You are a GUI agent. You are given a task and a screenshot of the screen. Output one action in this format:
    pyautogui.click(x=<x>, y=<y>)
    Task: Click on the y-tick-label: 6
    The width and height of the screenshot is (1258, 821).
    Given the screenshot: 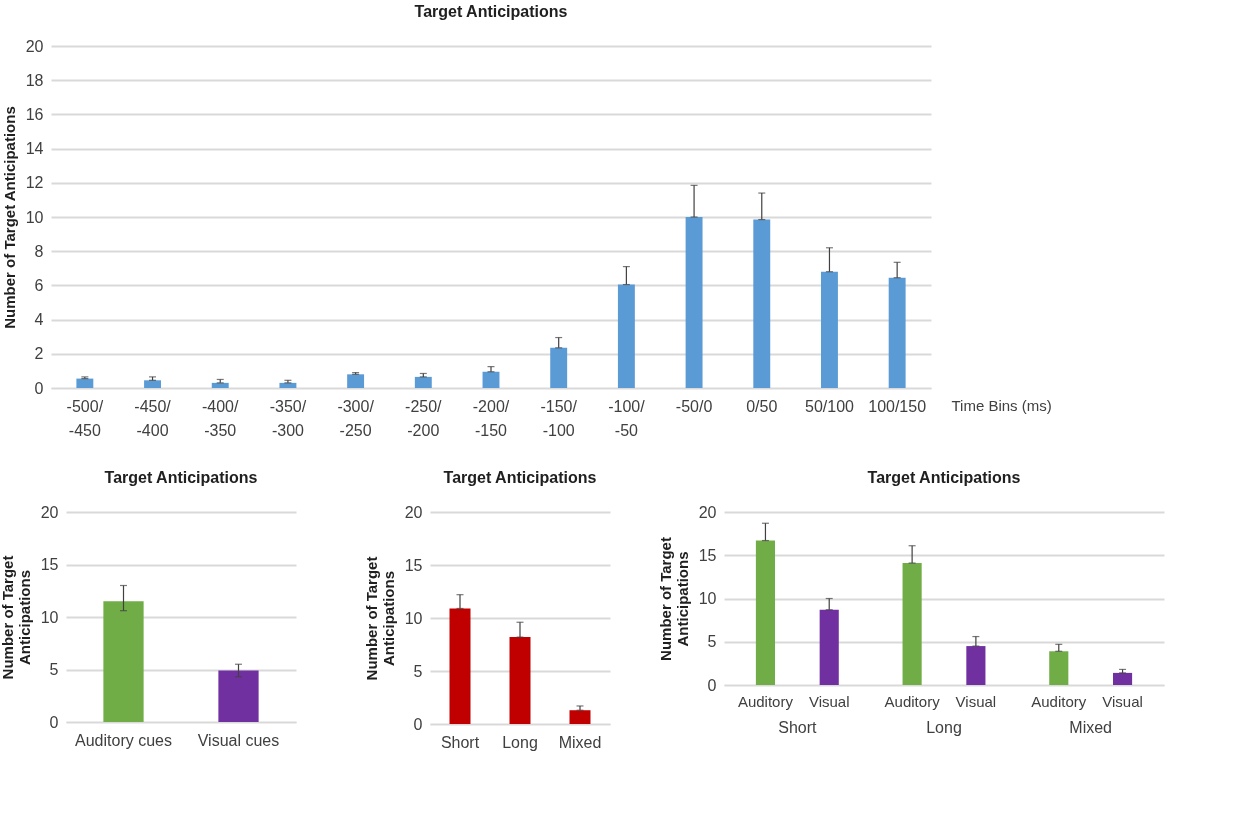 What is the action you would take?
    pyautogui.click(x=39, y=285)
    